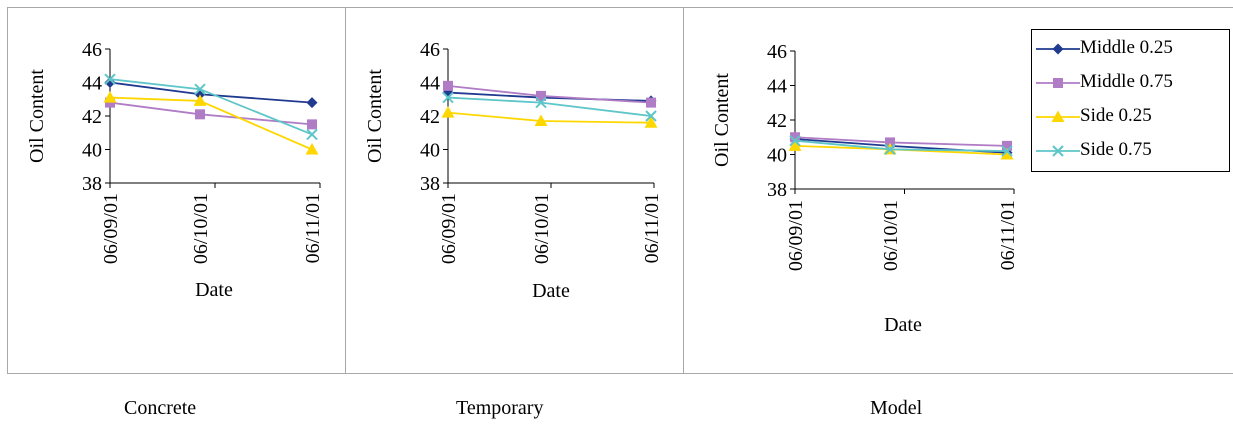 The height and width of the screenshot is (426, 1233). I want to click on legend-label: Side 0.25, so click(1116, 115).